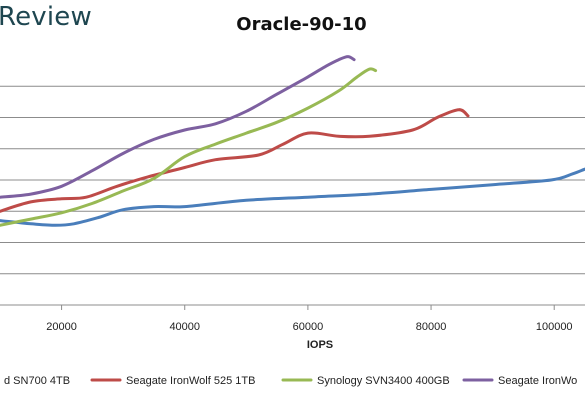 This screenshot has height=401, width=585. What do you see at coordinates (46, 17) in the screenshot?
I see `site-logo-text: Review` at bounding box center [46, 17].